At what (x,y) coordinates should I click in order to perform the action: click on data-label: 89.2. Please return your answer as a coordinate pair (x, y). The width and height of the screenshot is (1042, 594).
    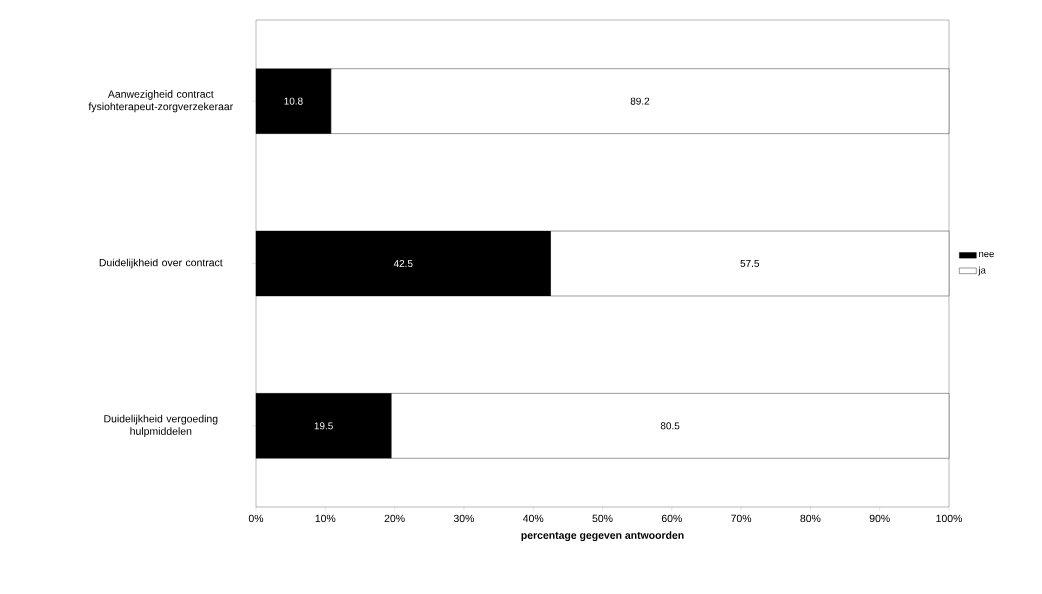
    Looking at the image, I should click on (640, 101).